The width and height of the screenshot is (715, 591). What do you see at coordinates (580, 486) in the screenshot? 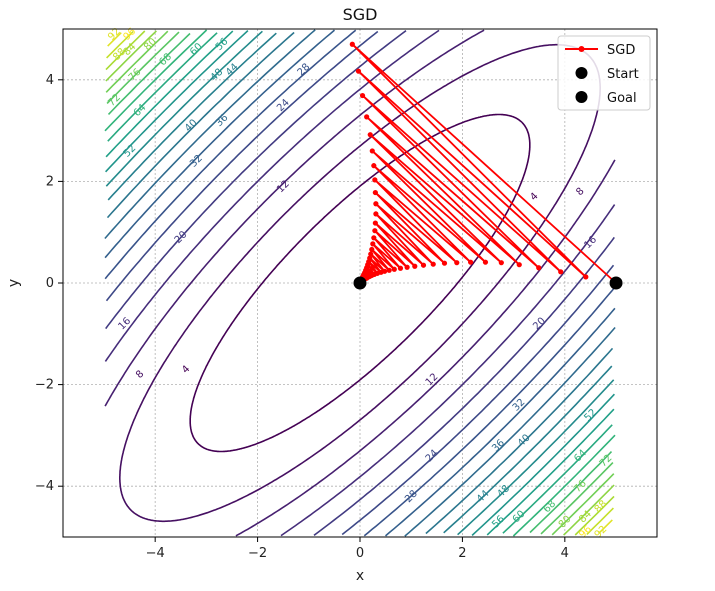
I see `contour-label: 76` at bounding box center [580, 486].